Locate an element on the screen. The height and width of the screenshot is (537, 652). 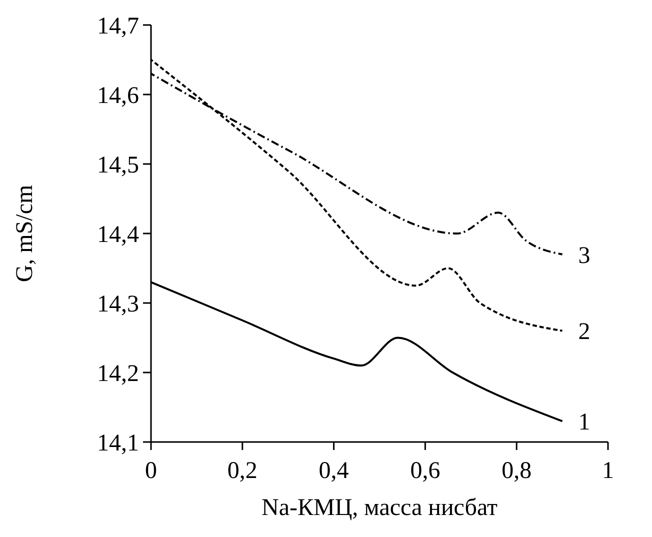
y-tick-label: 14,7 is located at coordinates (118, 26).